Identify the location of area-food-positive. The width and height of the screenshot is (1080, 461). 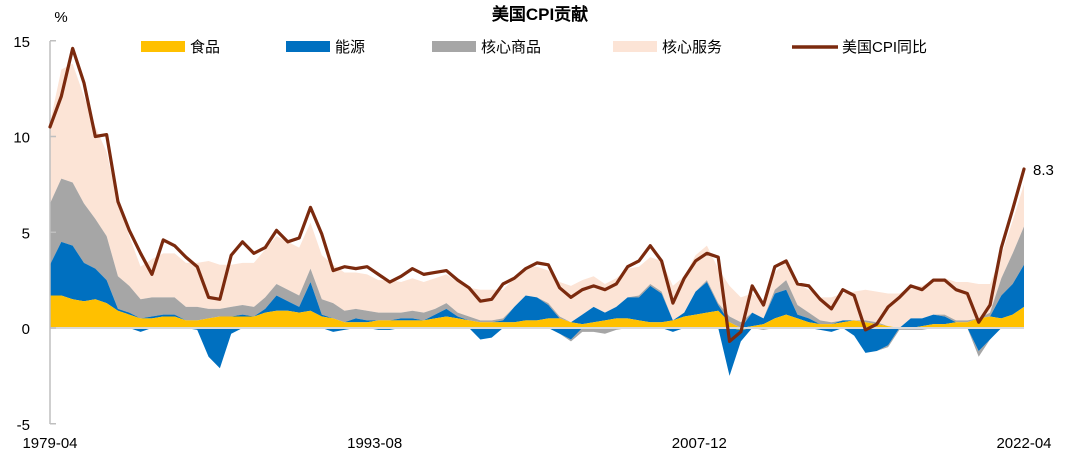
(537, 311).